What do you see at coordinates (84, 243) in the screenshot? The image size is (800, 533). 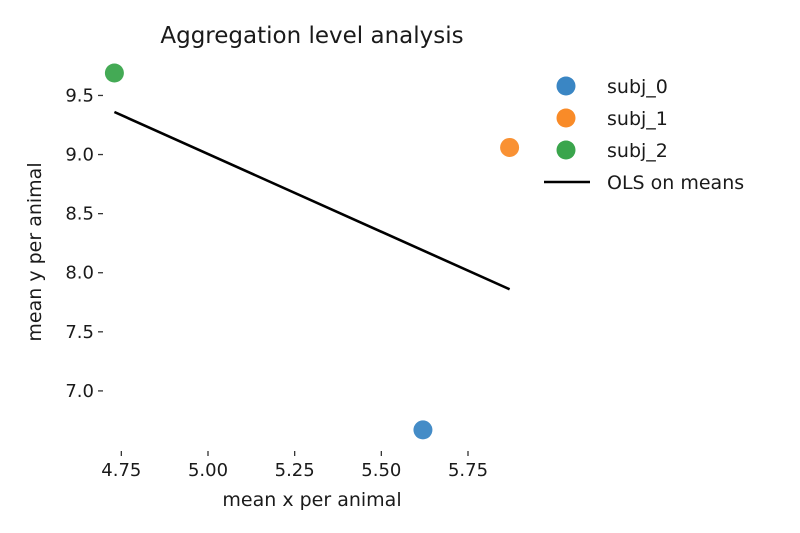 I see `y-axis: 7.0 7.5 8.0 8.5 9.0 9.5` at bounding box center [84, 243].